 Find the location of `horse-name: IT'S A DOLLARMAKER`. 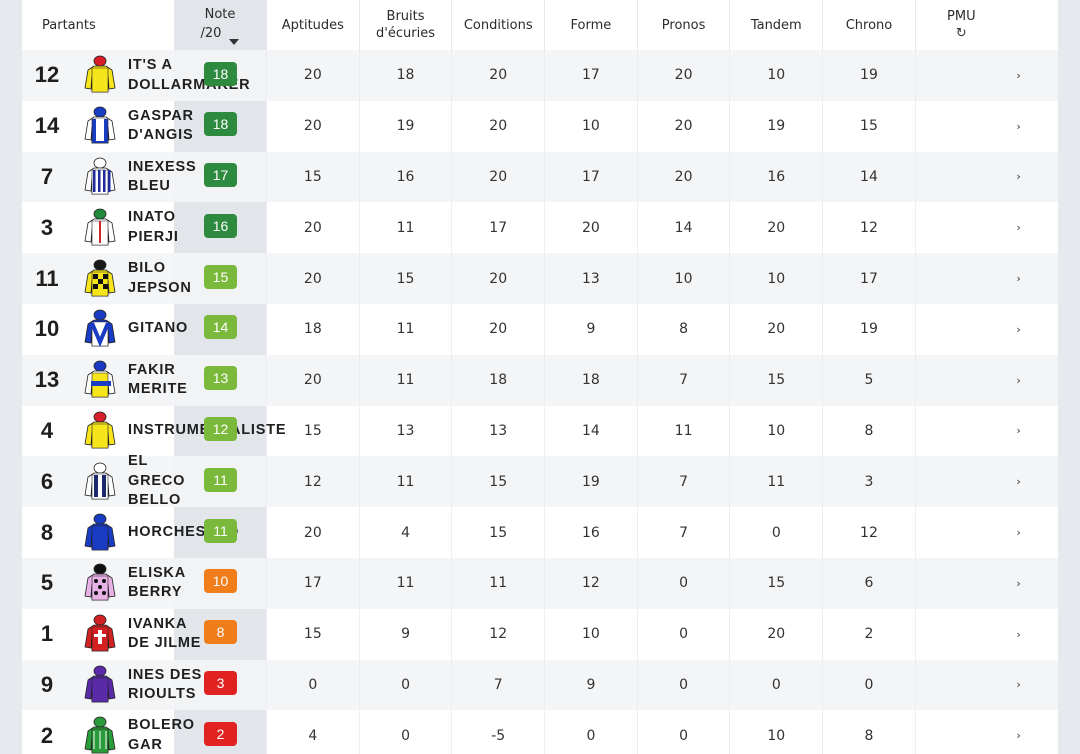

horse-name: IT'S A DOLLARMAKER is located at coordinates (189, 75).